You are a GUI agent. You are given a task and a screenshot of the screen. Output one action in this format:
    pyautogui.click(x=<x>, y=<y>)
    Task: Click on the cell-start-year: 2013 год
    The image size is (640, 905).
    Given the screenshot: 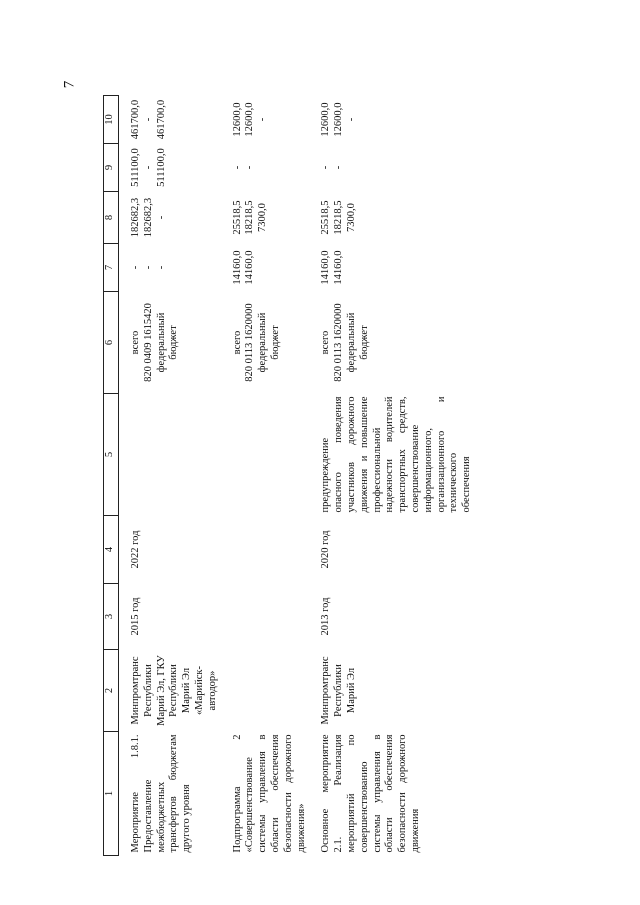 What is the action you would take?
    pyautogui.click(x=326, y=616)
    